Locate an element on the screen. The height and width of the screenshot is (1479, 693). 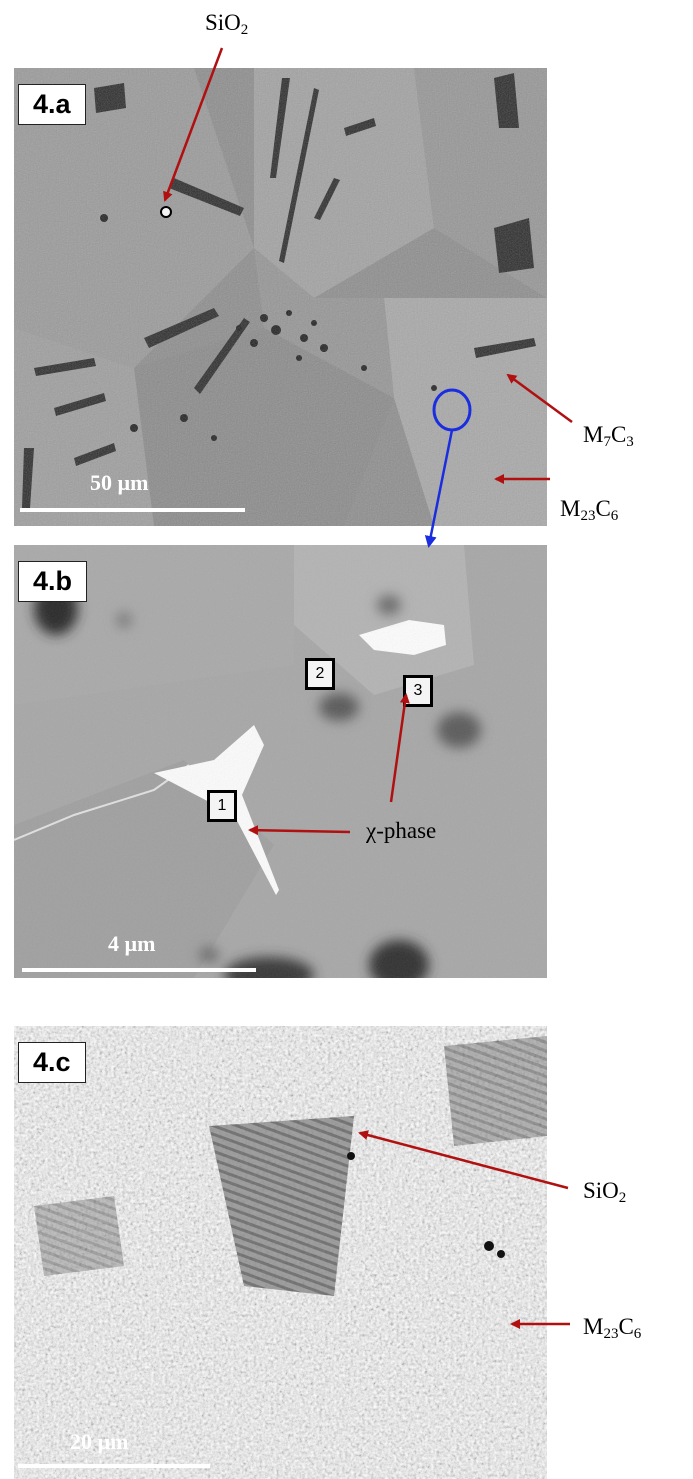
panel-b-label: 4.b is located at coordinates (53, 581).